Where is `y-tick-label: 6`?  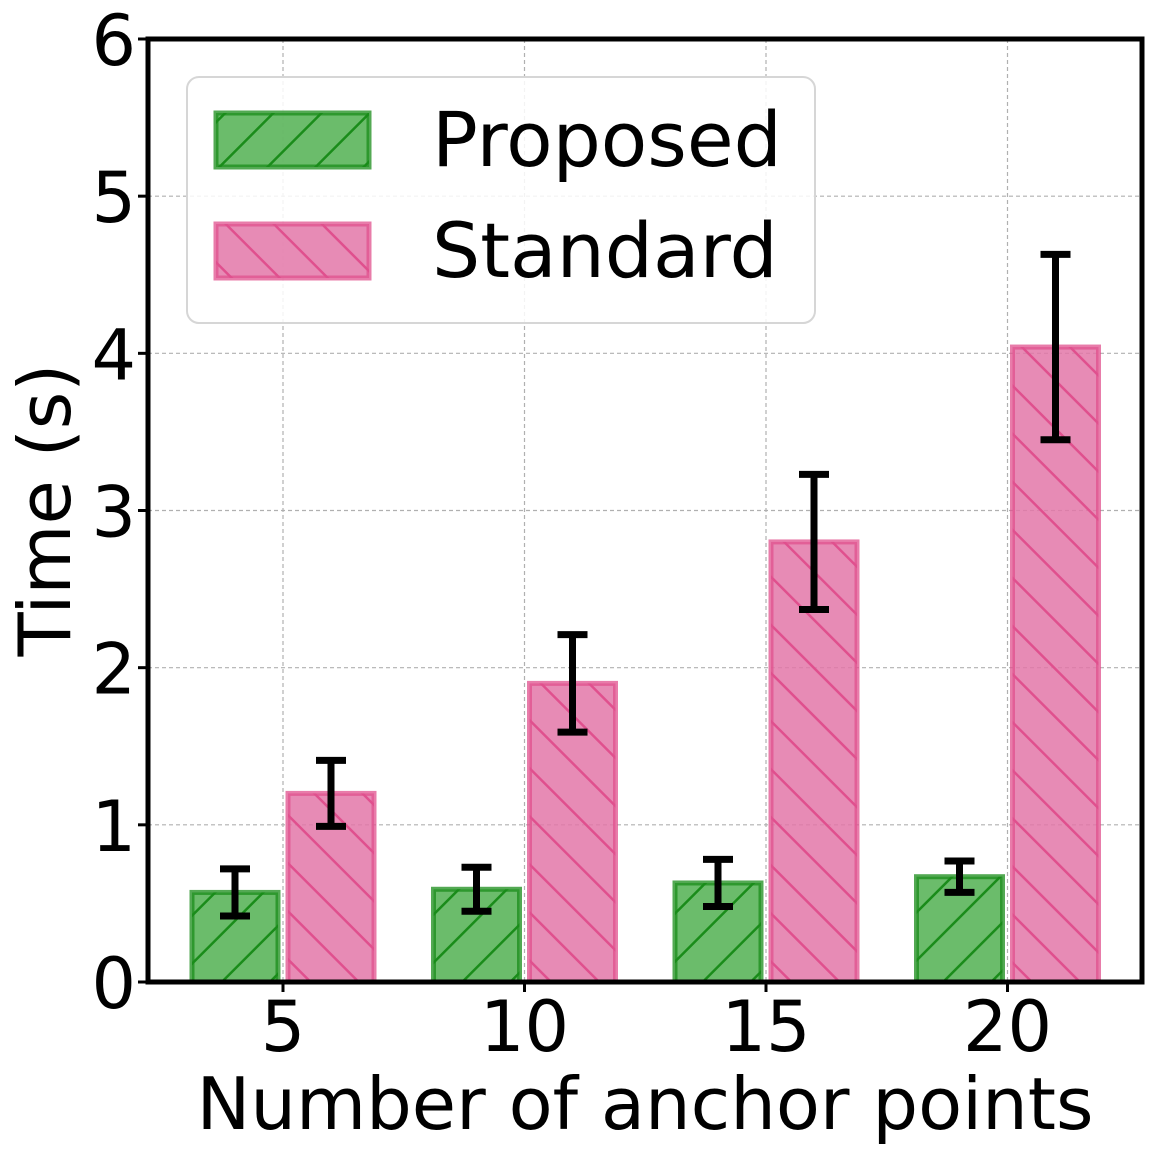 y-tick-label: 6 is located at coordinates (113, 41).